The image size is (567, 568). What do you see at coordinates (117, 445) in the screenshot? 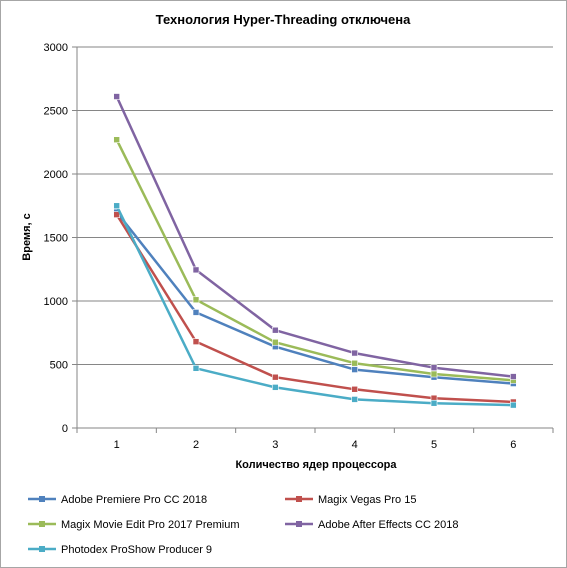
I see `x-tick-label: 1` at bounding box center [117, 445].